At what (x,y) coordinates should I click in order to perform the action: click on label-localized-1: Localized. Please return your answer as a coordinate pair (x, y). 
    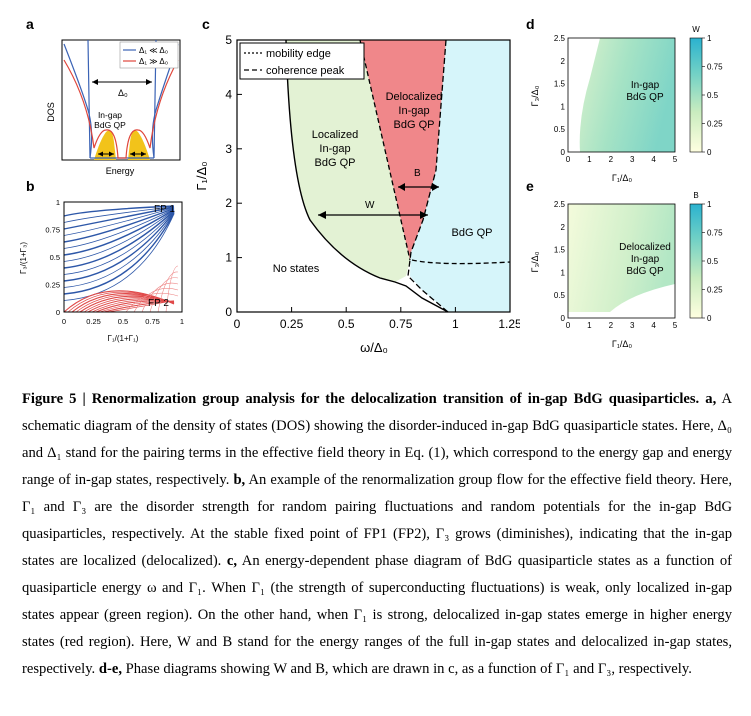
    Looking at the image, I should click on (335, 135).